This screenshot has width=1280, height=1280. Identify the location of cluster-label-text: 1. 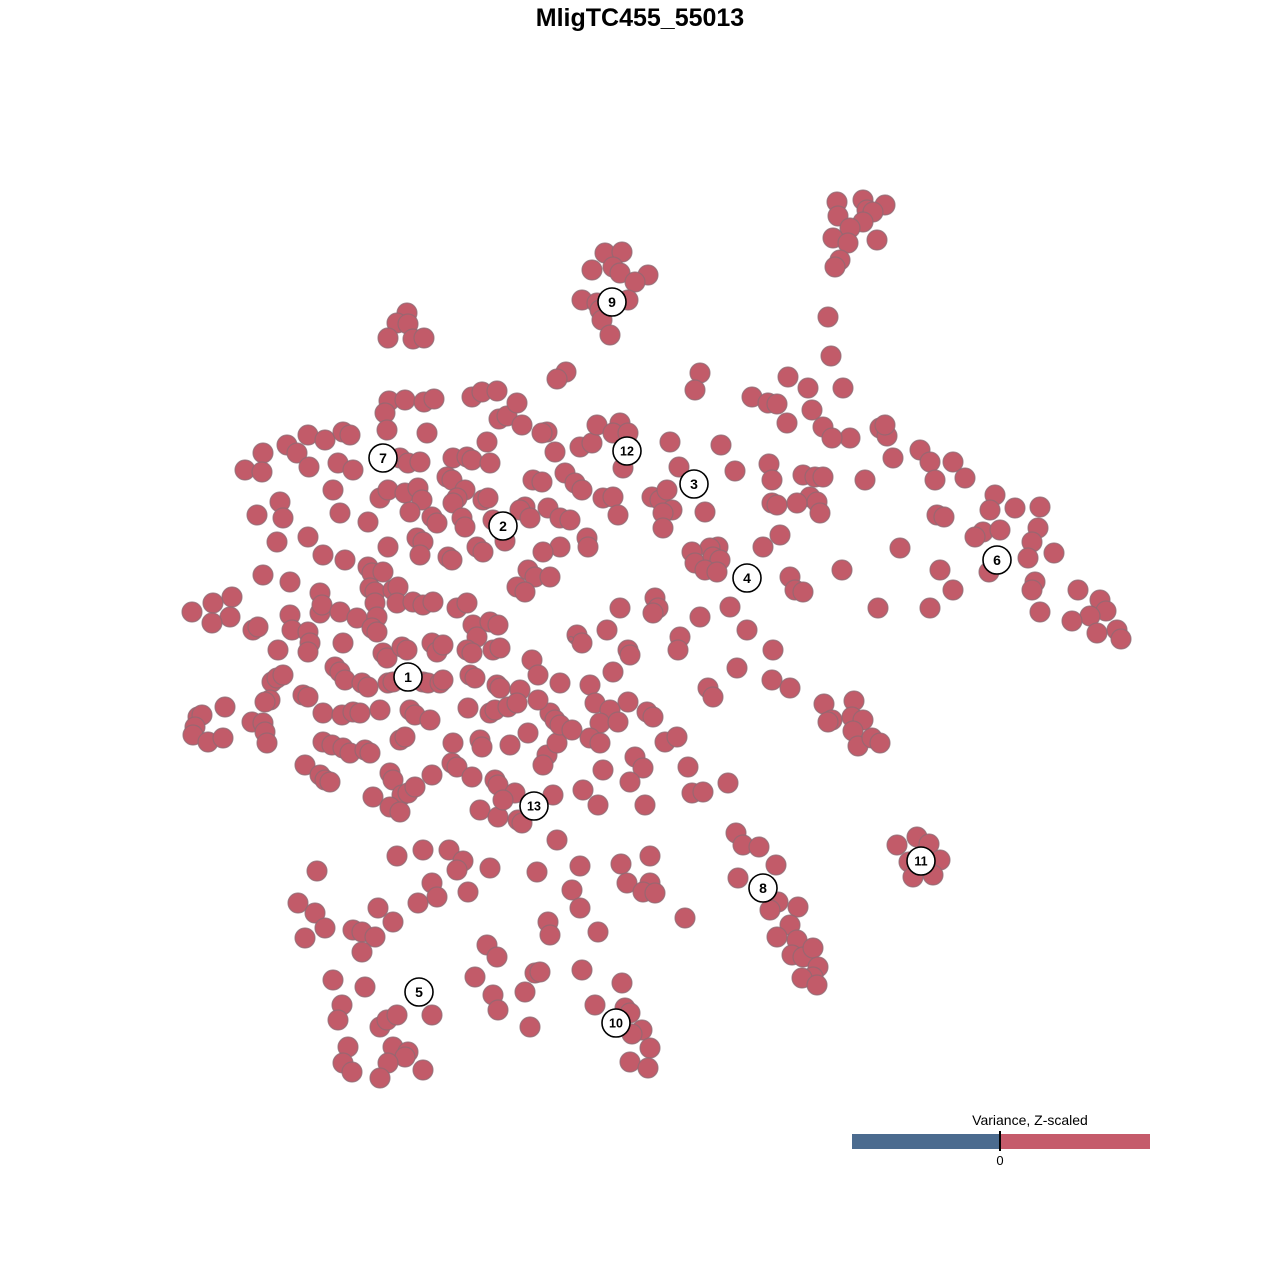
(408, 677).